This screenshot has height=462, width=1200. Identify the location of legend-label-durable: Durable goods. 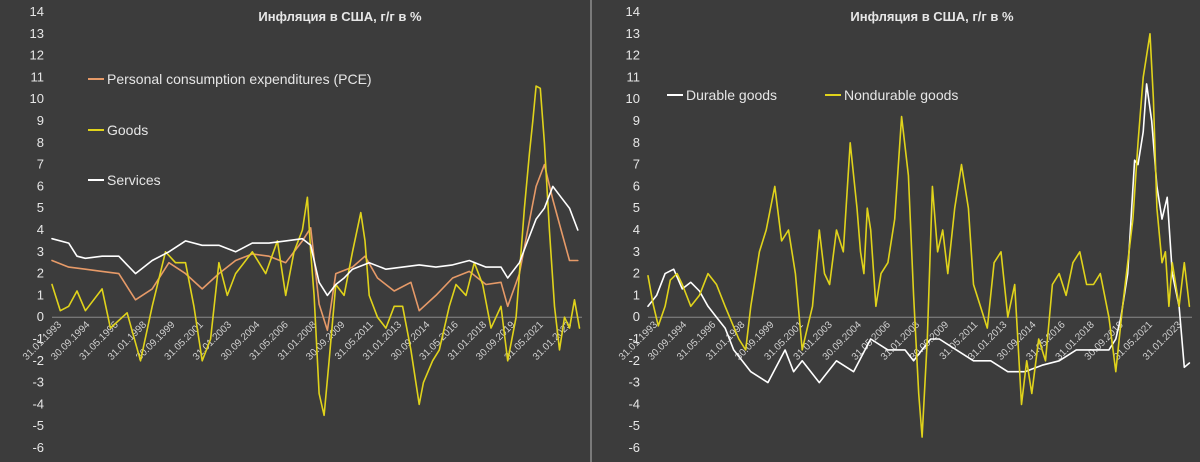
(731, 95).